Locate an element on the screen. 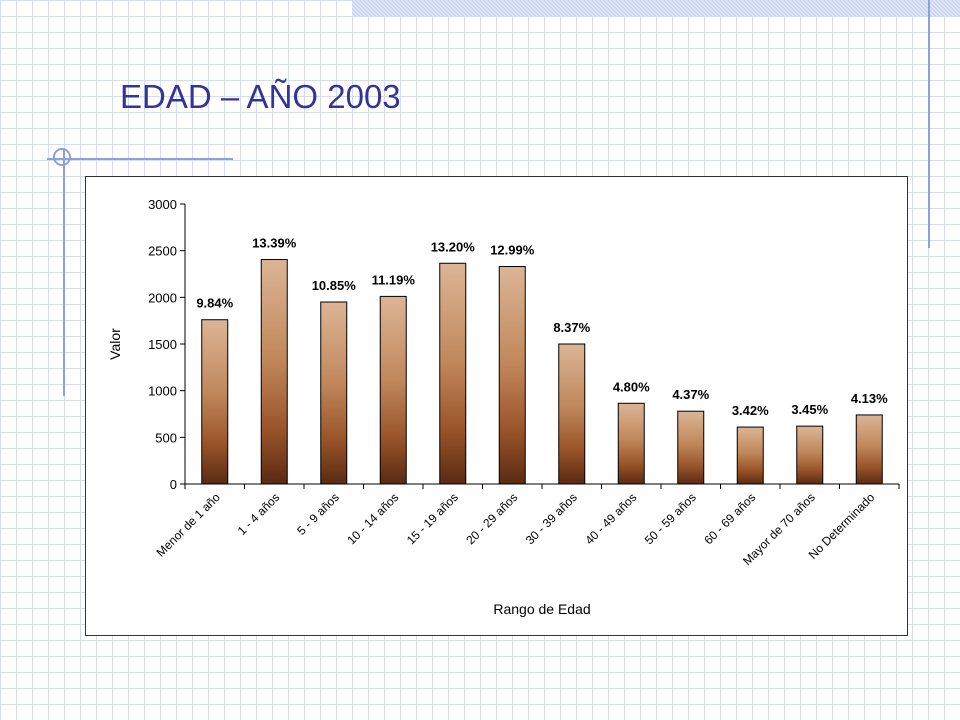 The height and width of the screenshot is (720, 960). x-category-label: Menor de 1 año is located at coordinates (189, 525).